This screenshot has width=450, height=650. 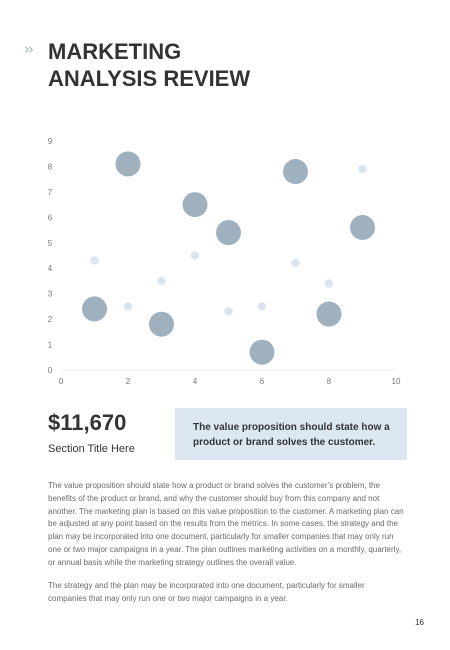 I want to click on y-tick-label: 7, so click(x=50, y=192).